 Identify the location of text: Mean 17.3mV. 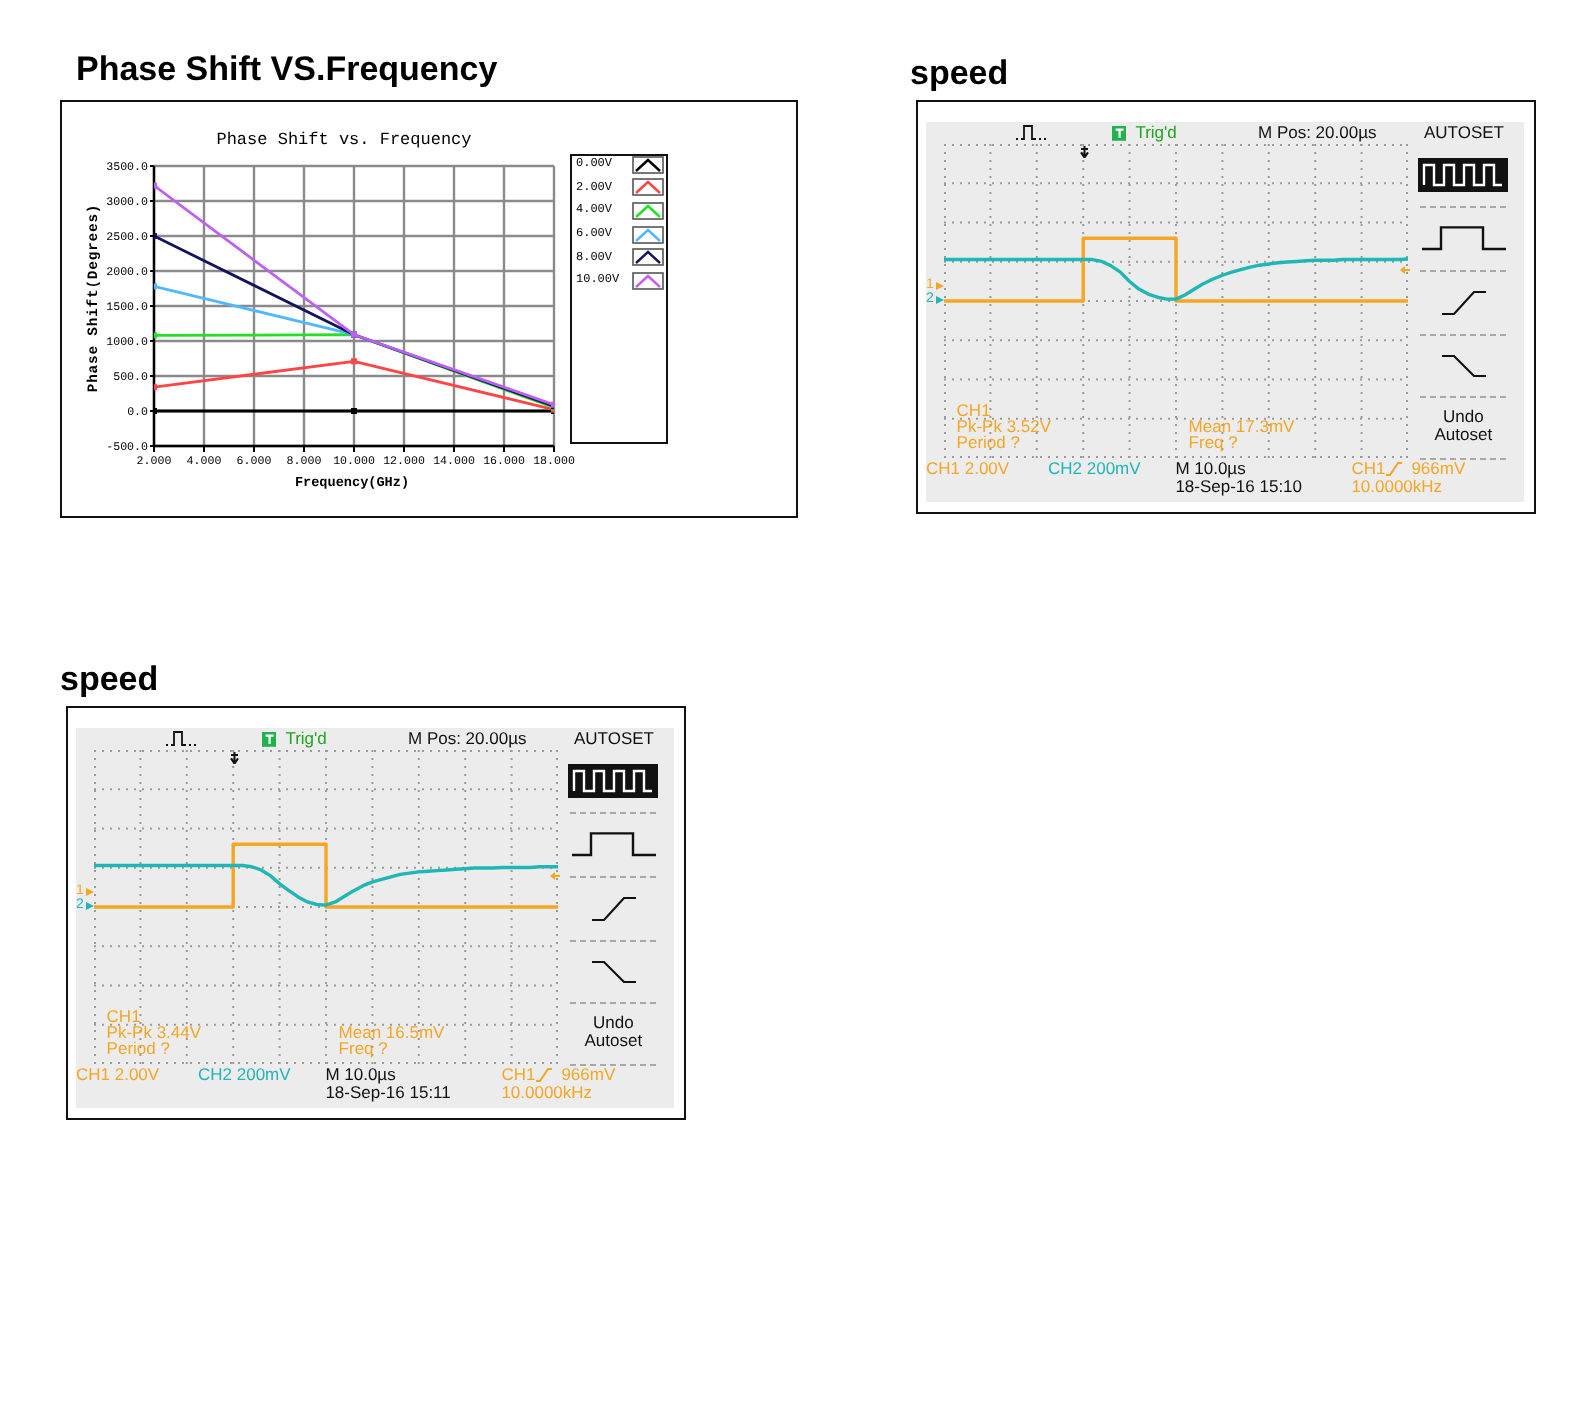
(1241, 425).